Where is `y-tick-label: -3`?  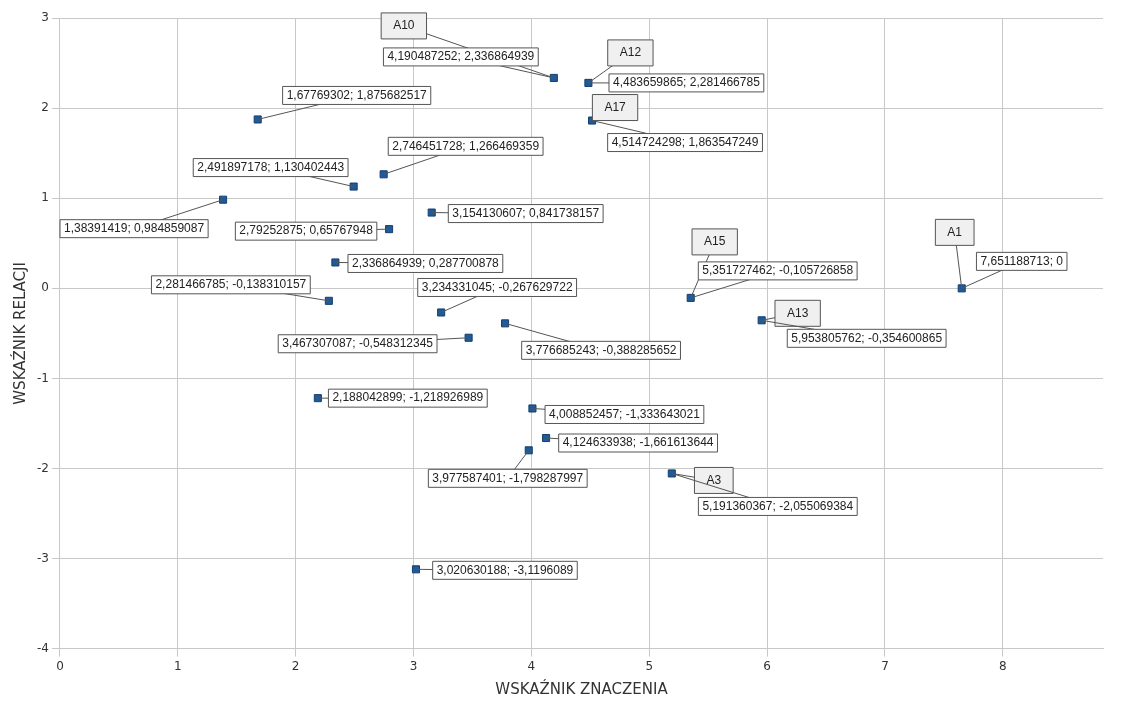 y-tick-label: -3 is located at coordinates (43, 557).